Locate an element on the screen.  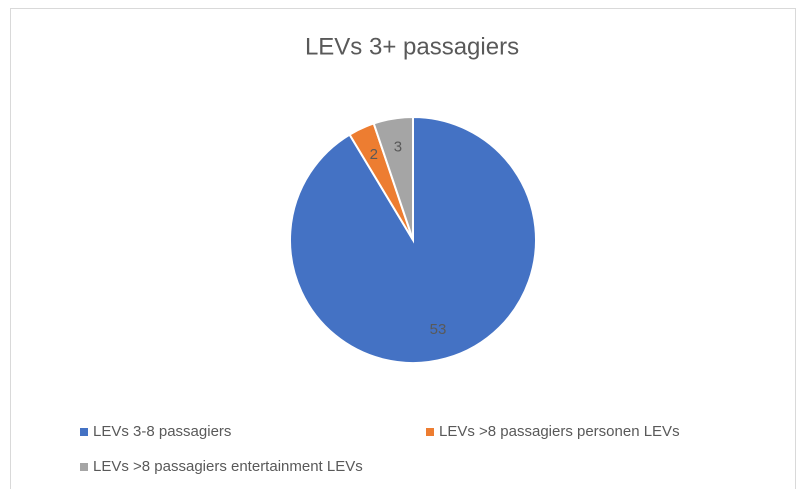
legend-label: LEVs >8 passagiers entertainment LEVs is located at coordinates (228, 466).